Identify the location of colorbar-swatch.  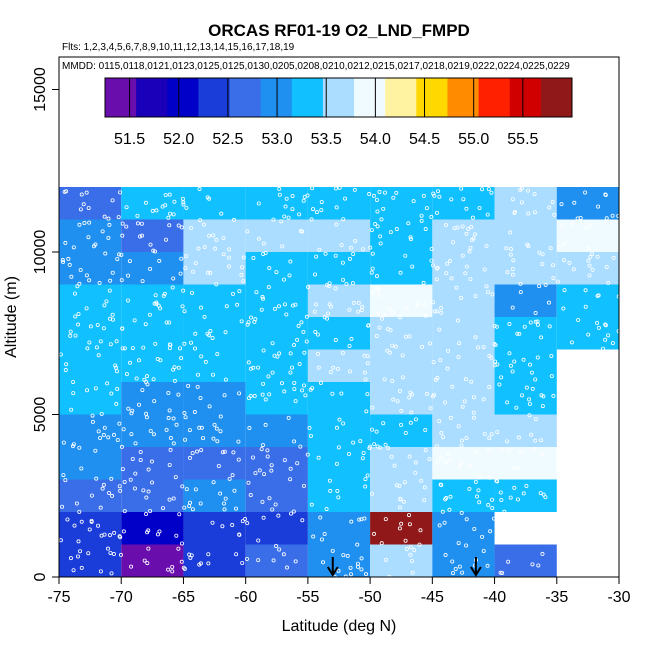
(307, 97).